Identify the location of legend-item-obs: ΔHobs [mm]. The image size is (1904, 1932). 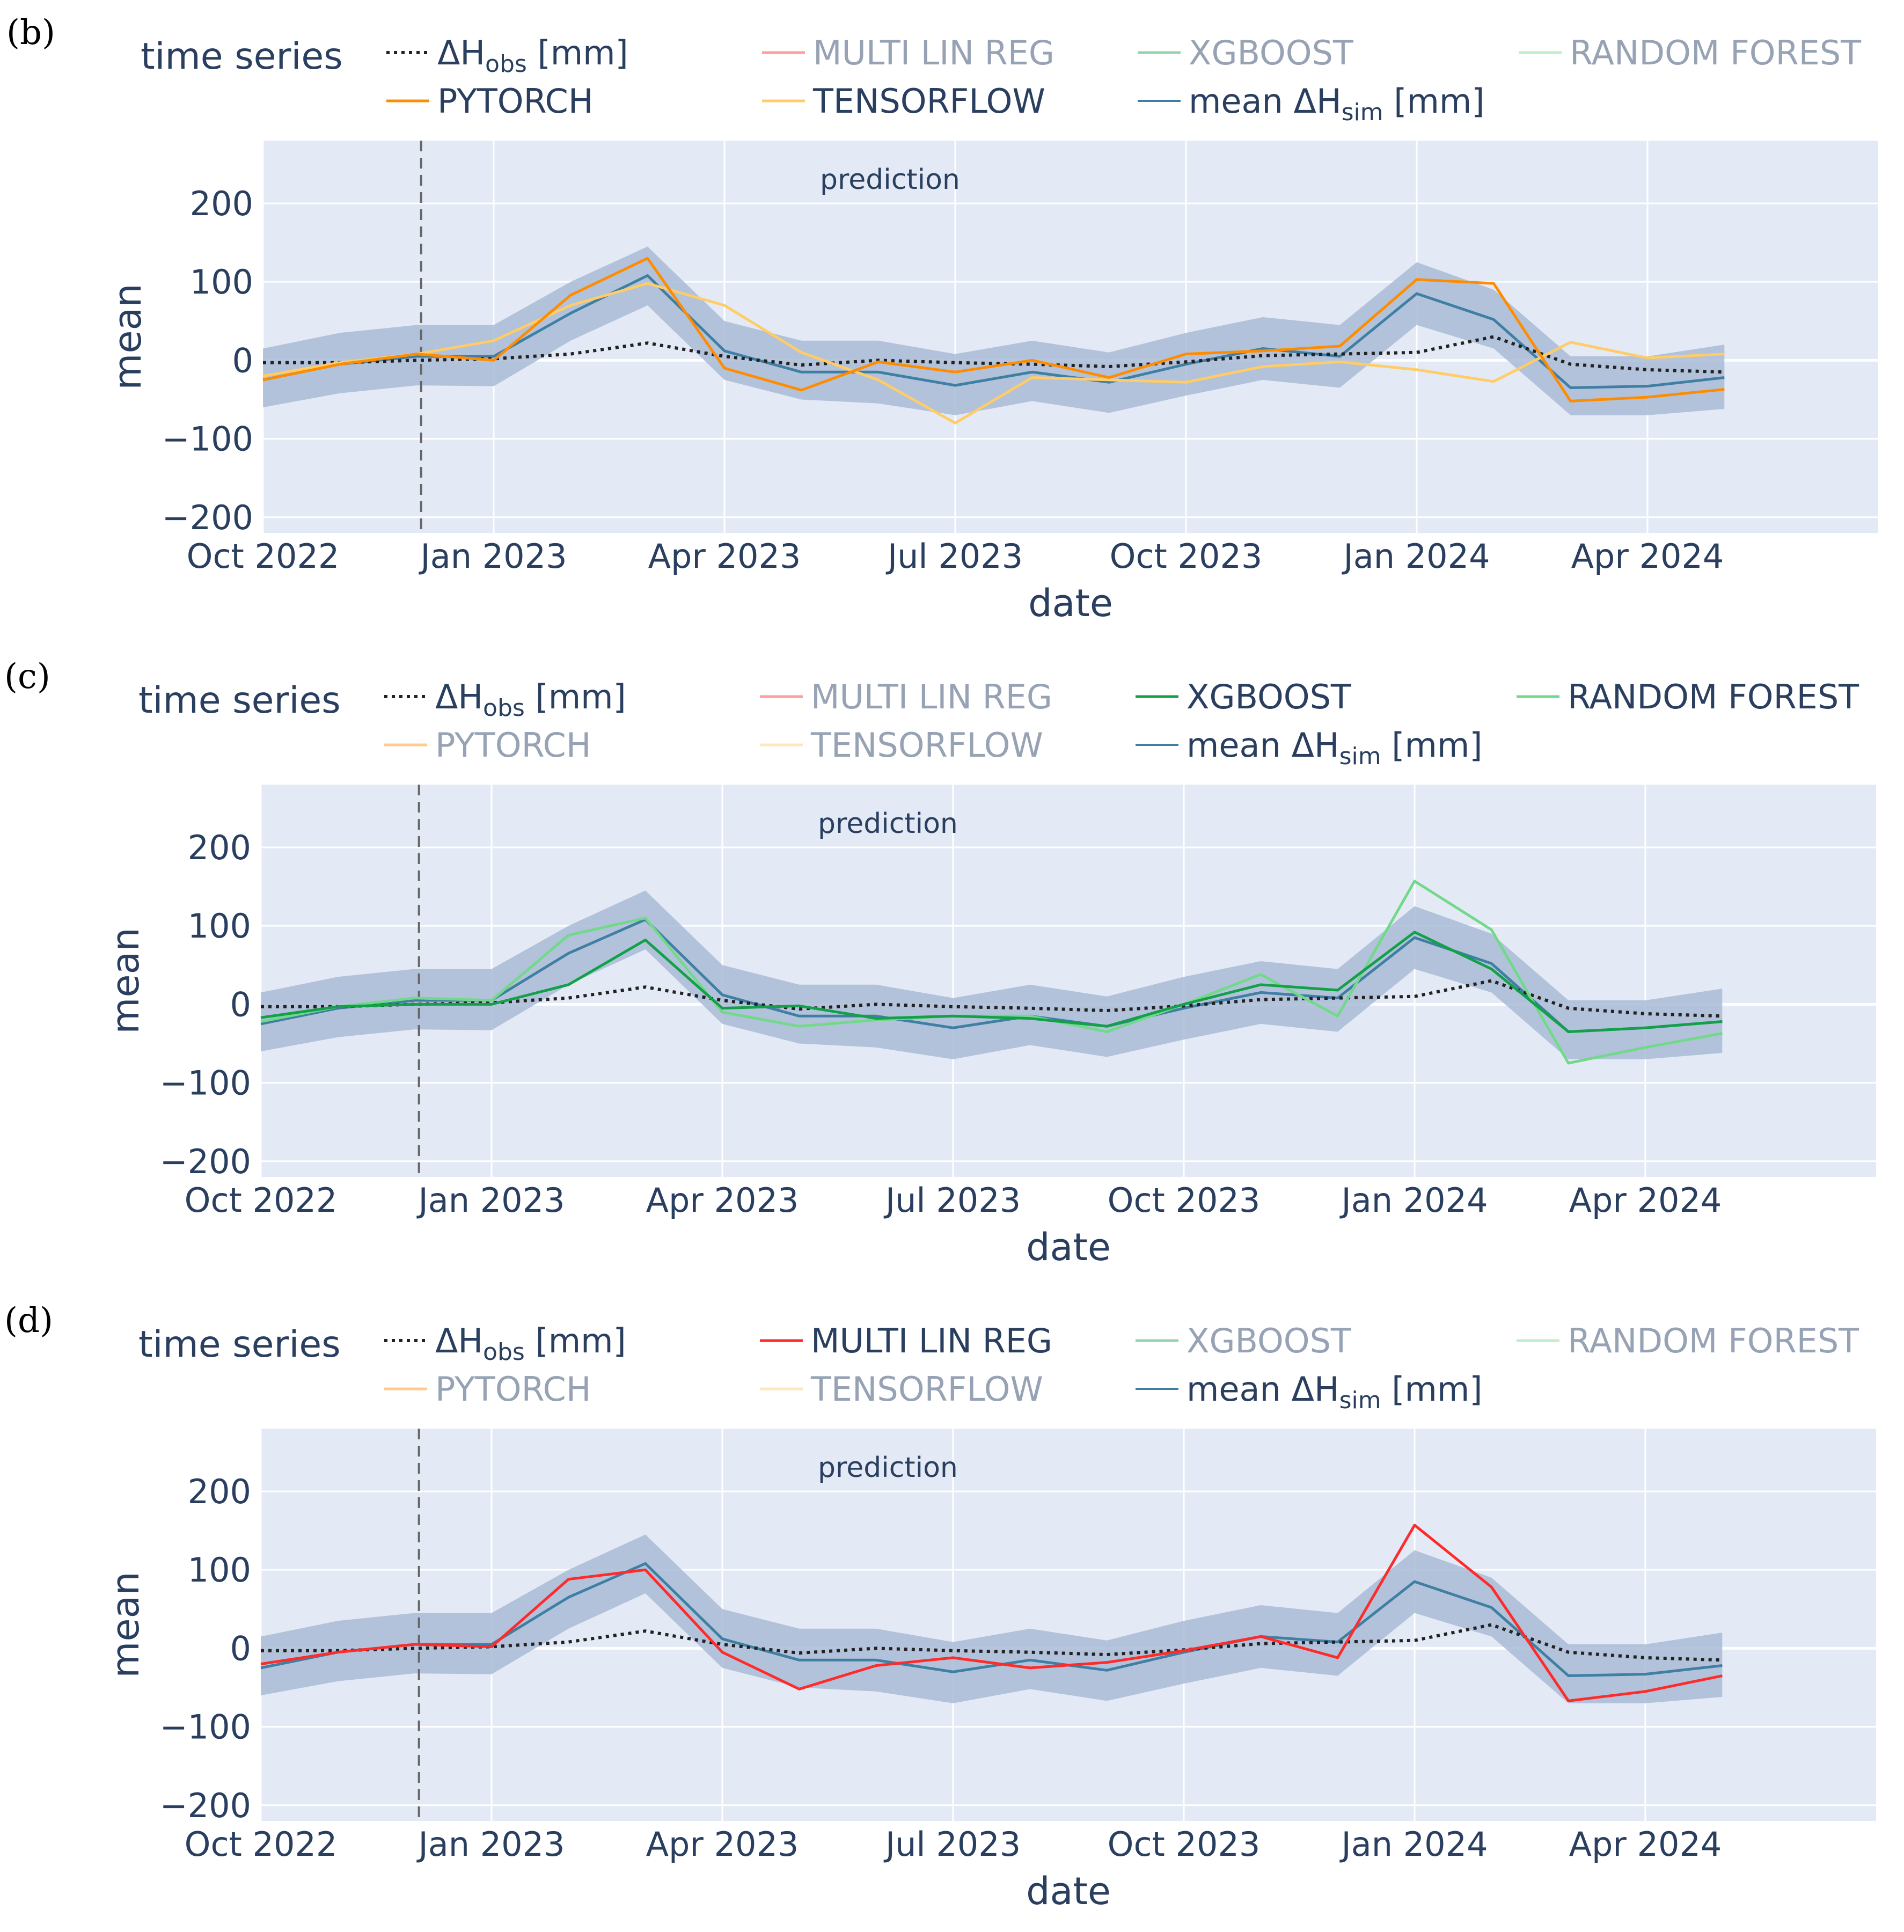
(505, 699).